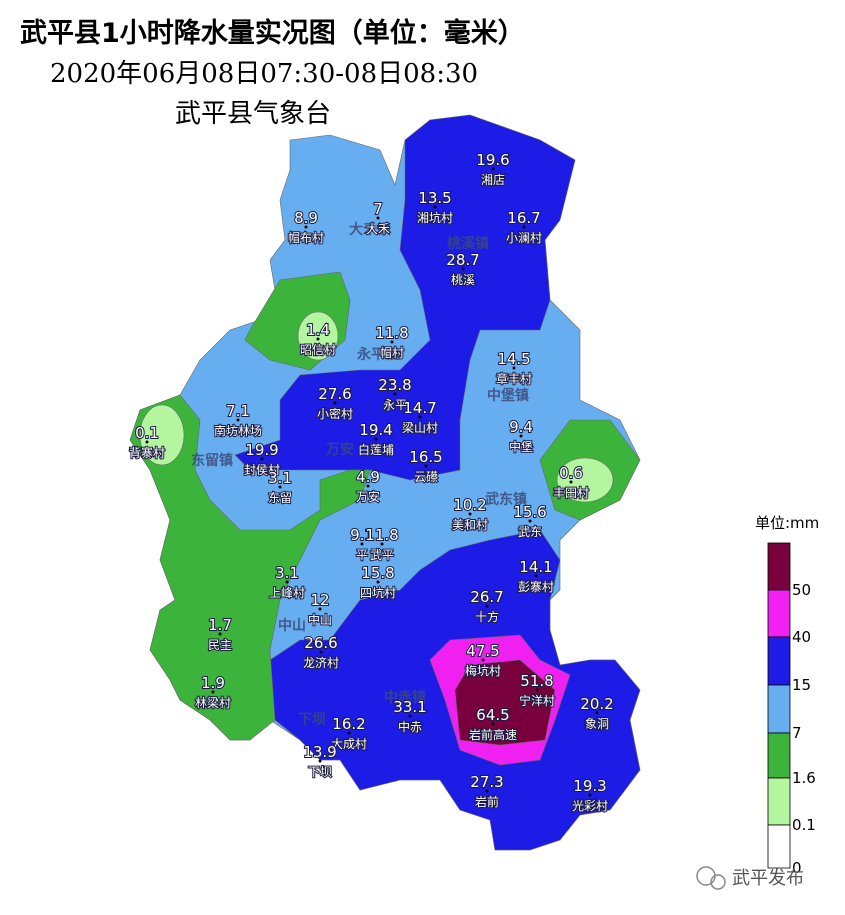 The height and width of the screenshot is (915, 845). Describe the element at coordinates (529, 512) in the screenshot. I see `station-value: 15.6` at that location.